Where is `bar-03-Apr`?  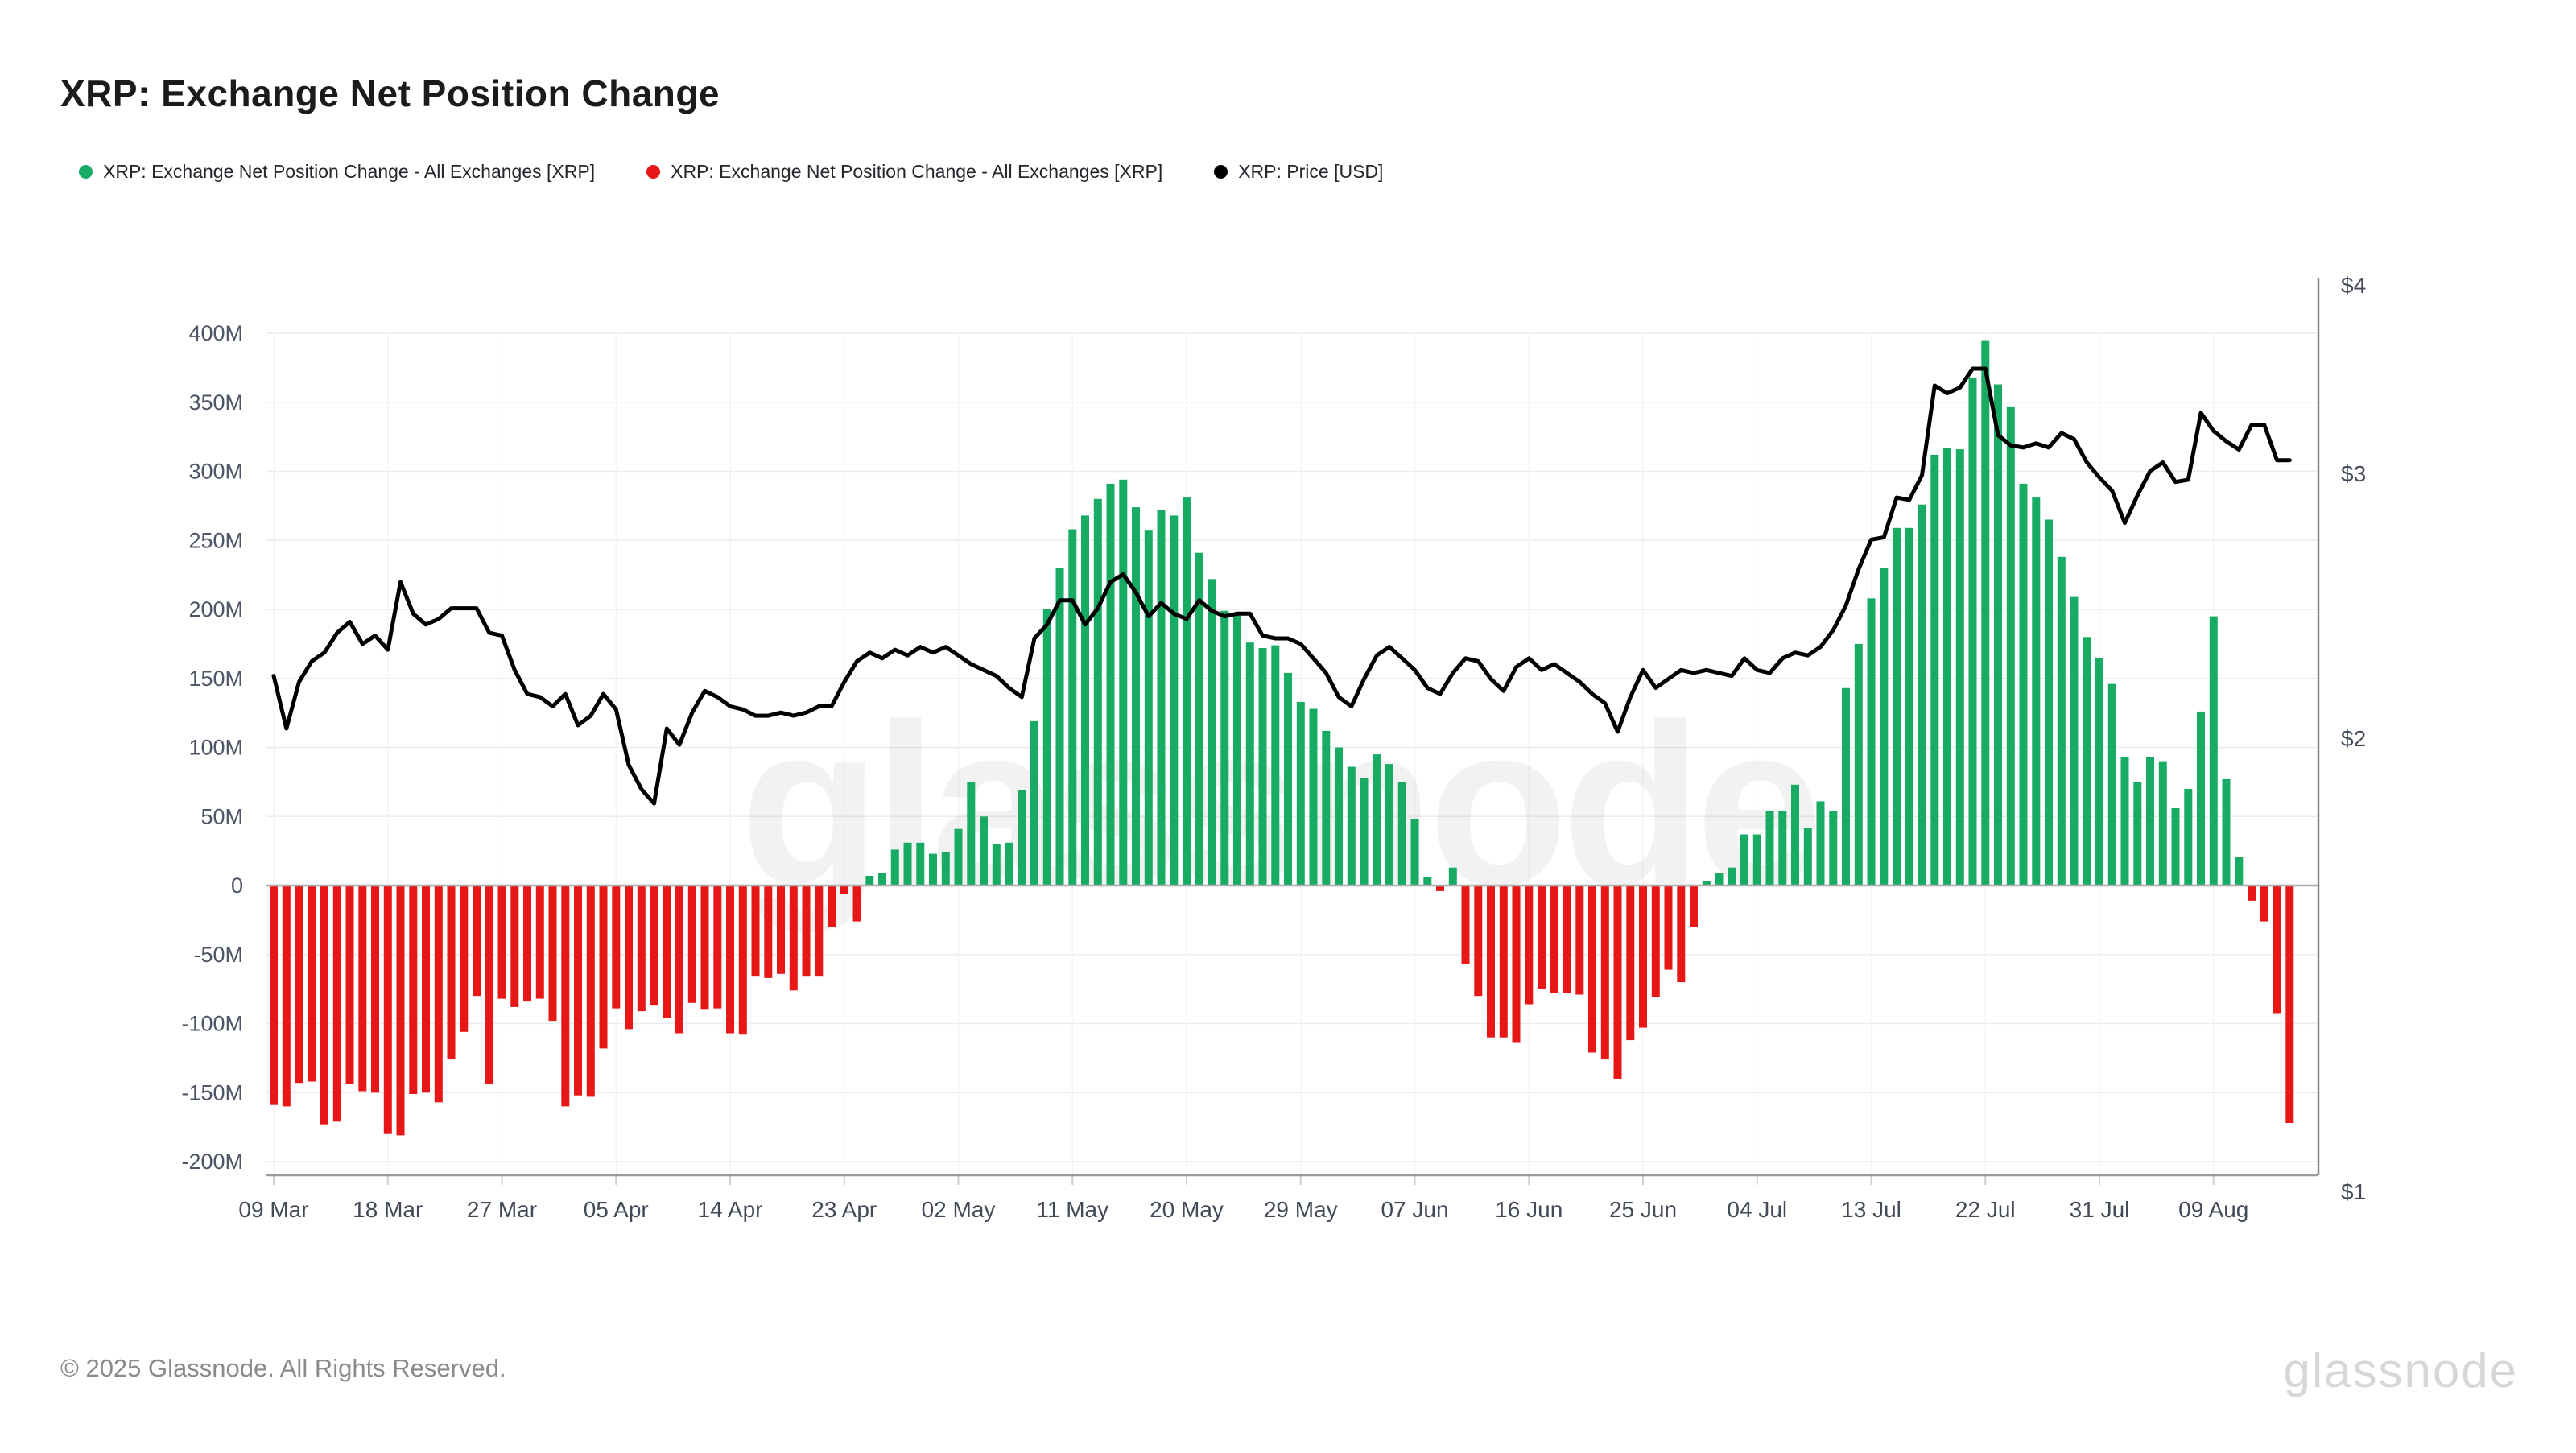
bar-03-Apr is located at coordinates (590, 991).